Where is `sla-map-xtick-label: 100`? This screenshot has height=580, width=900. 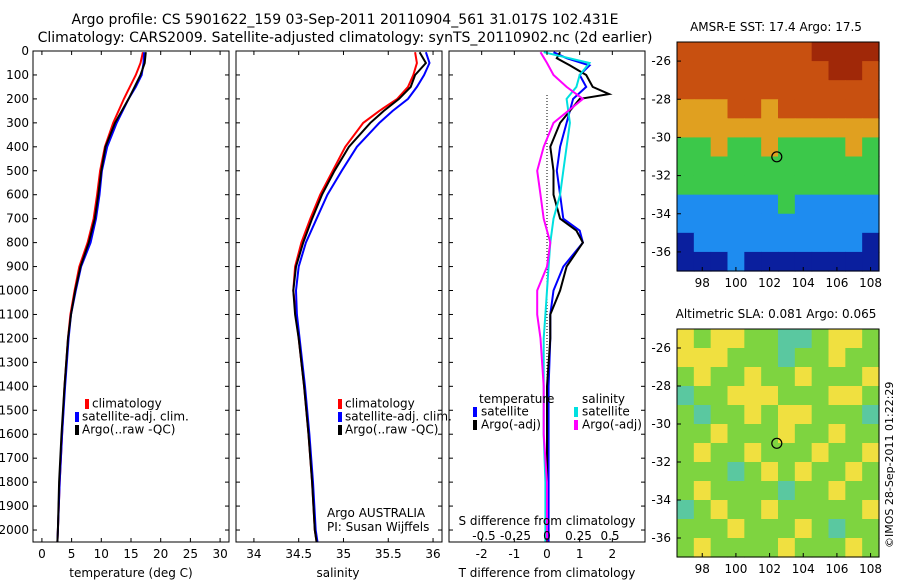
sla-map-xtick-label: 100 is located at coordinates (735, 569).